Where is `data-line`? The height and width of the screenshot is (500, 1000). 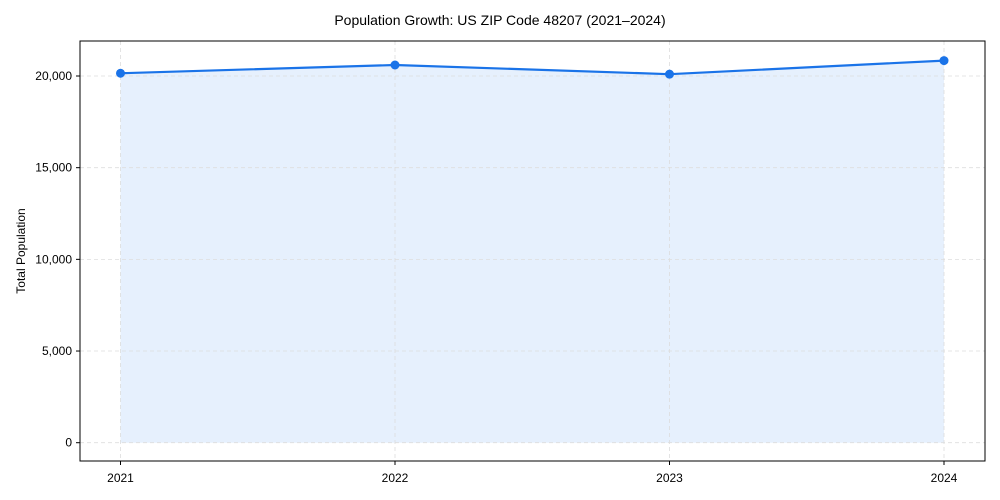
data-line is located at coordinates (532, 67).